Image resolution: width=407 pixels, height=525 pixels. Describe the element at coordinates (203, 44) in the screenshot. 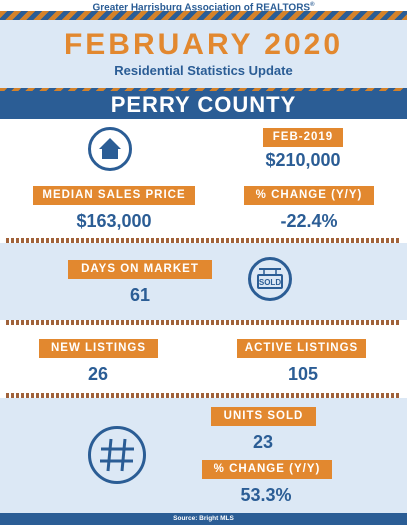

I see `report-title: FEBRUARY 2020` at that location.